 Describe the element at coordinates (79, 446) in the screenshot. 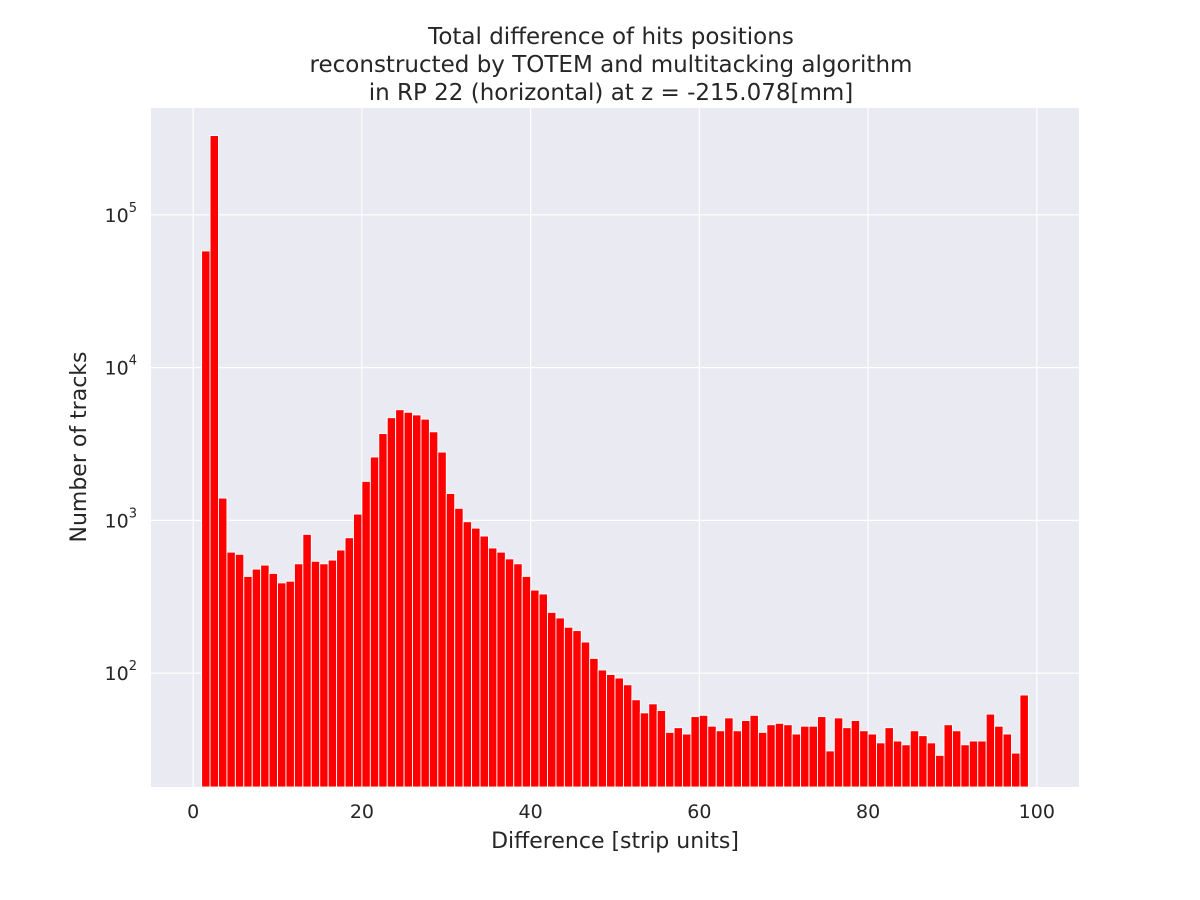

I see `y-axis-label: Number of tracks` at that location.